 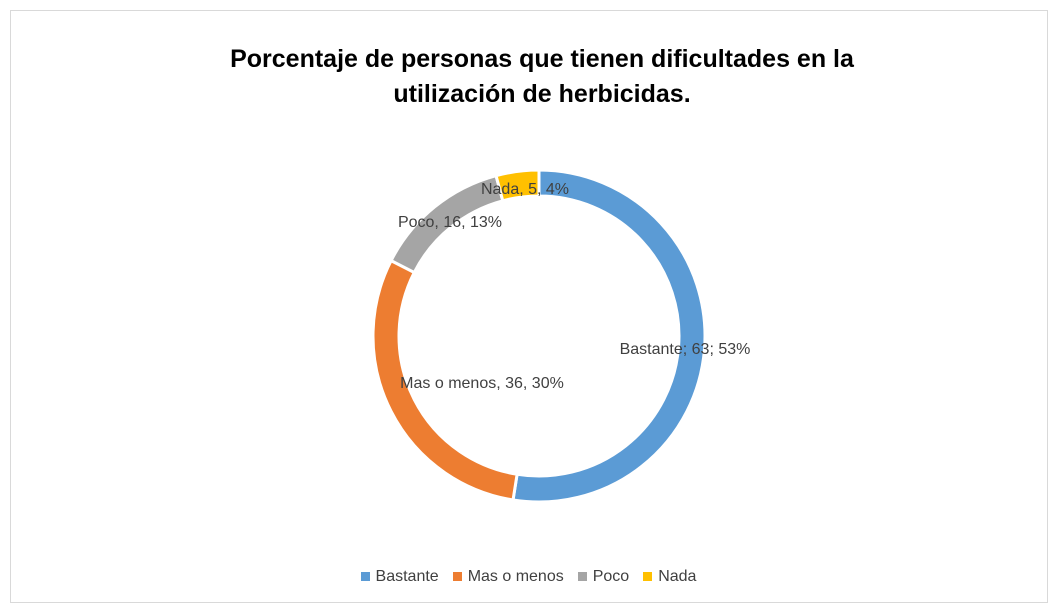 I want to click on legend-item: Mas o menos, so click(x=508, y=577).